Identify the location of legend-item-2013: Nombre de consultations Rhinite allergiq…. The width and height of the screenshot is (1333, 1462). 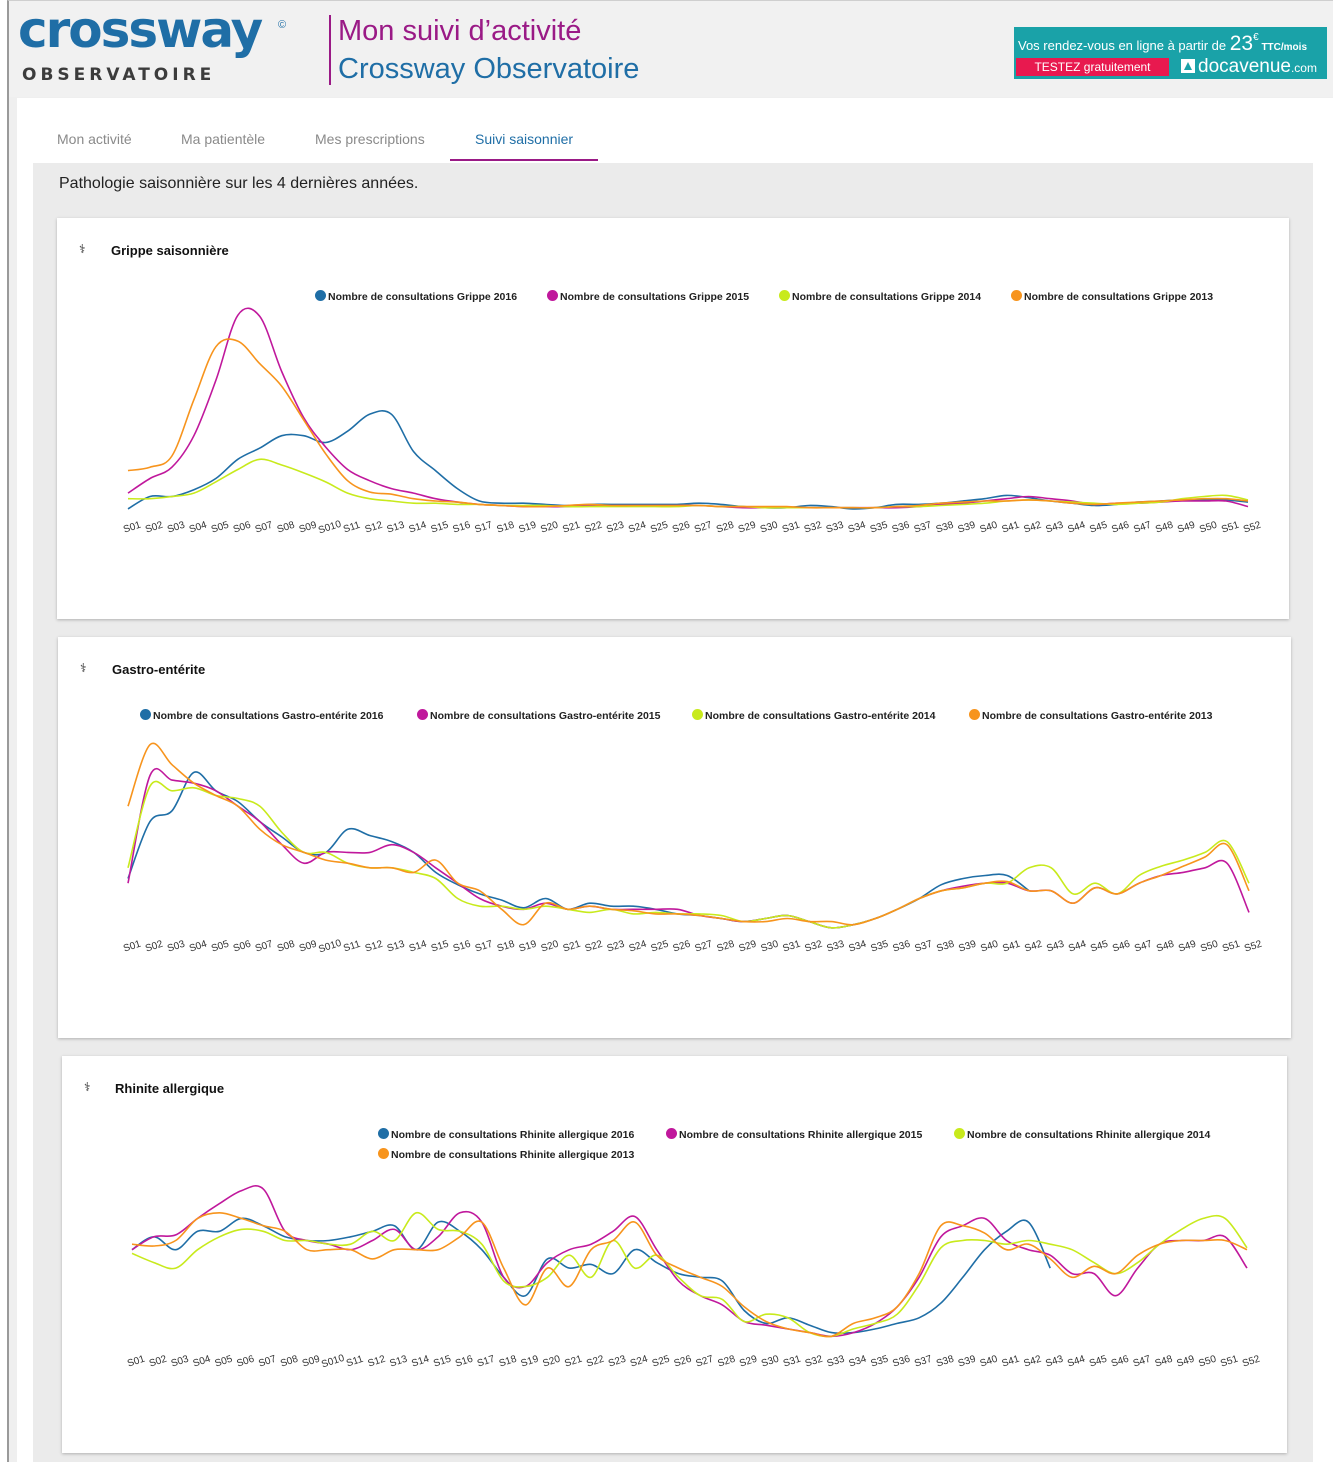
(506, 1154).